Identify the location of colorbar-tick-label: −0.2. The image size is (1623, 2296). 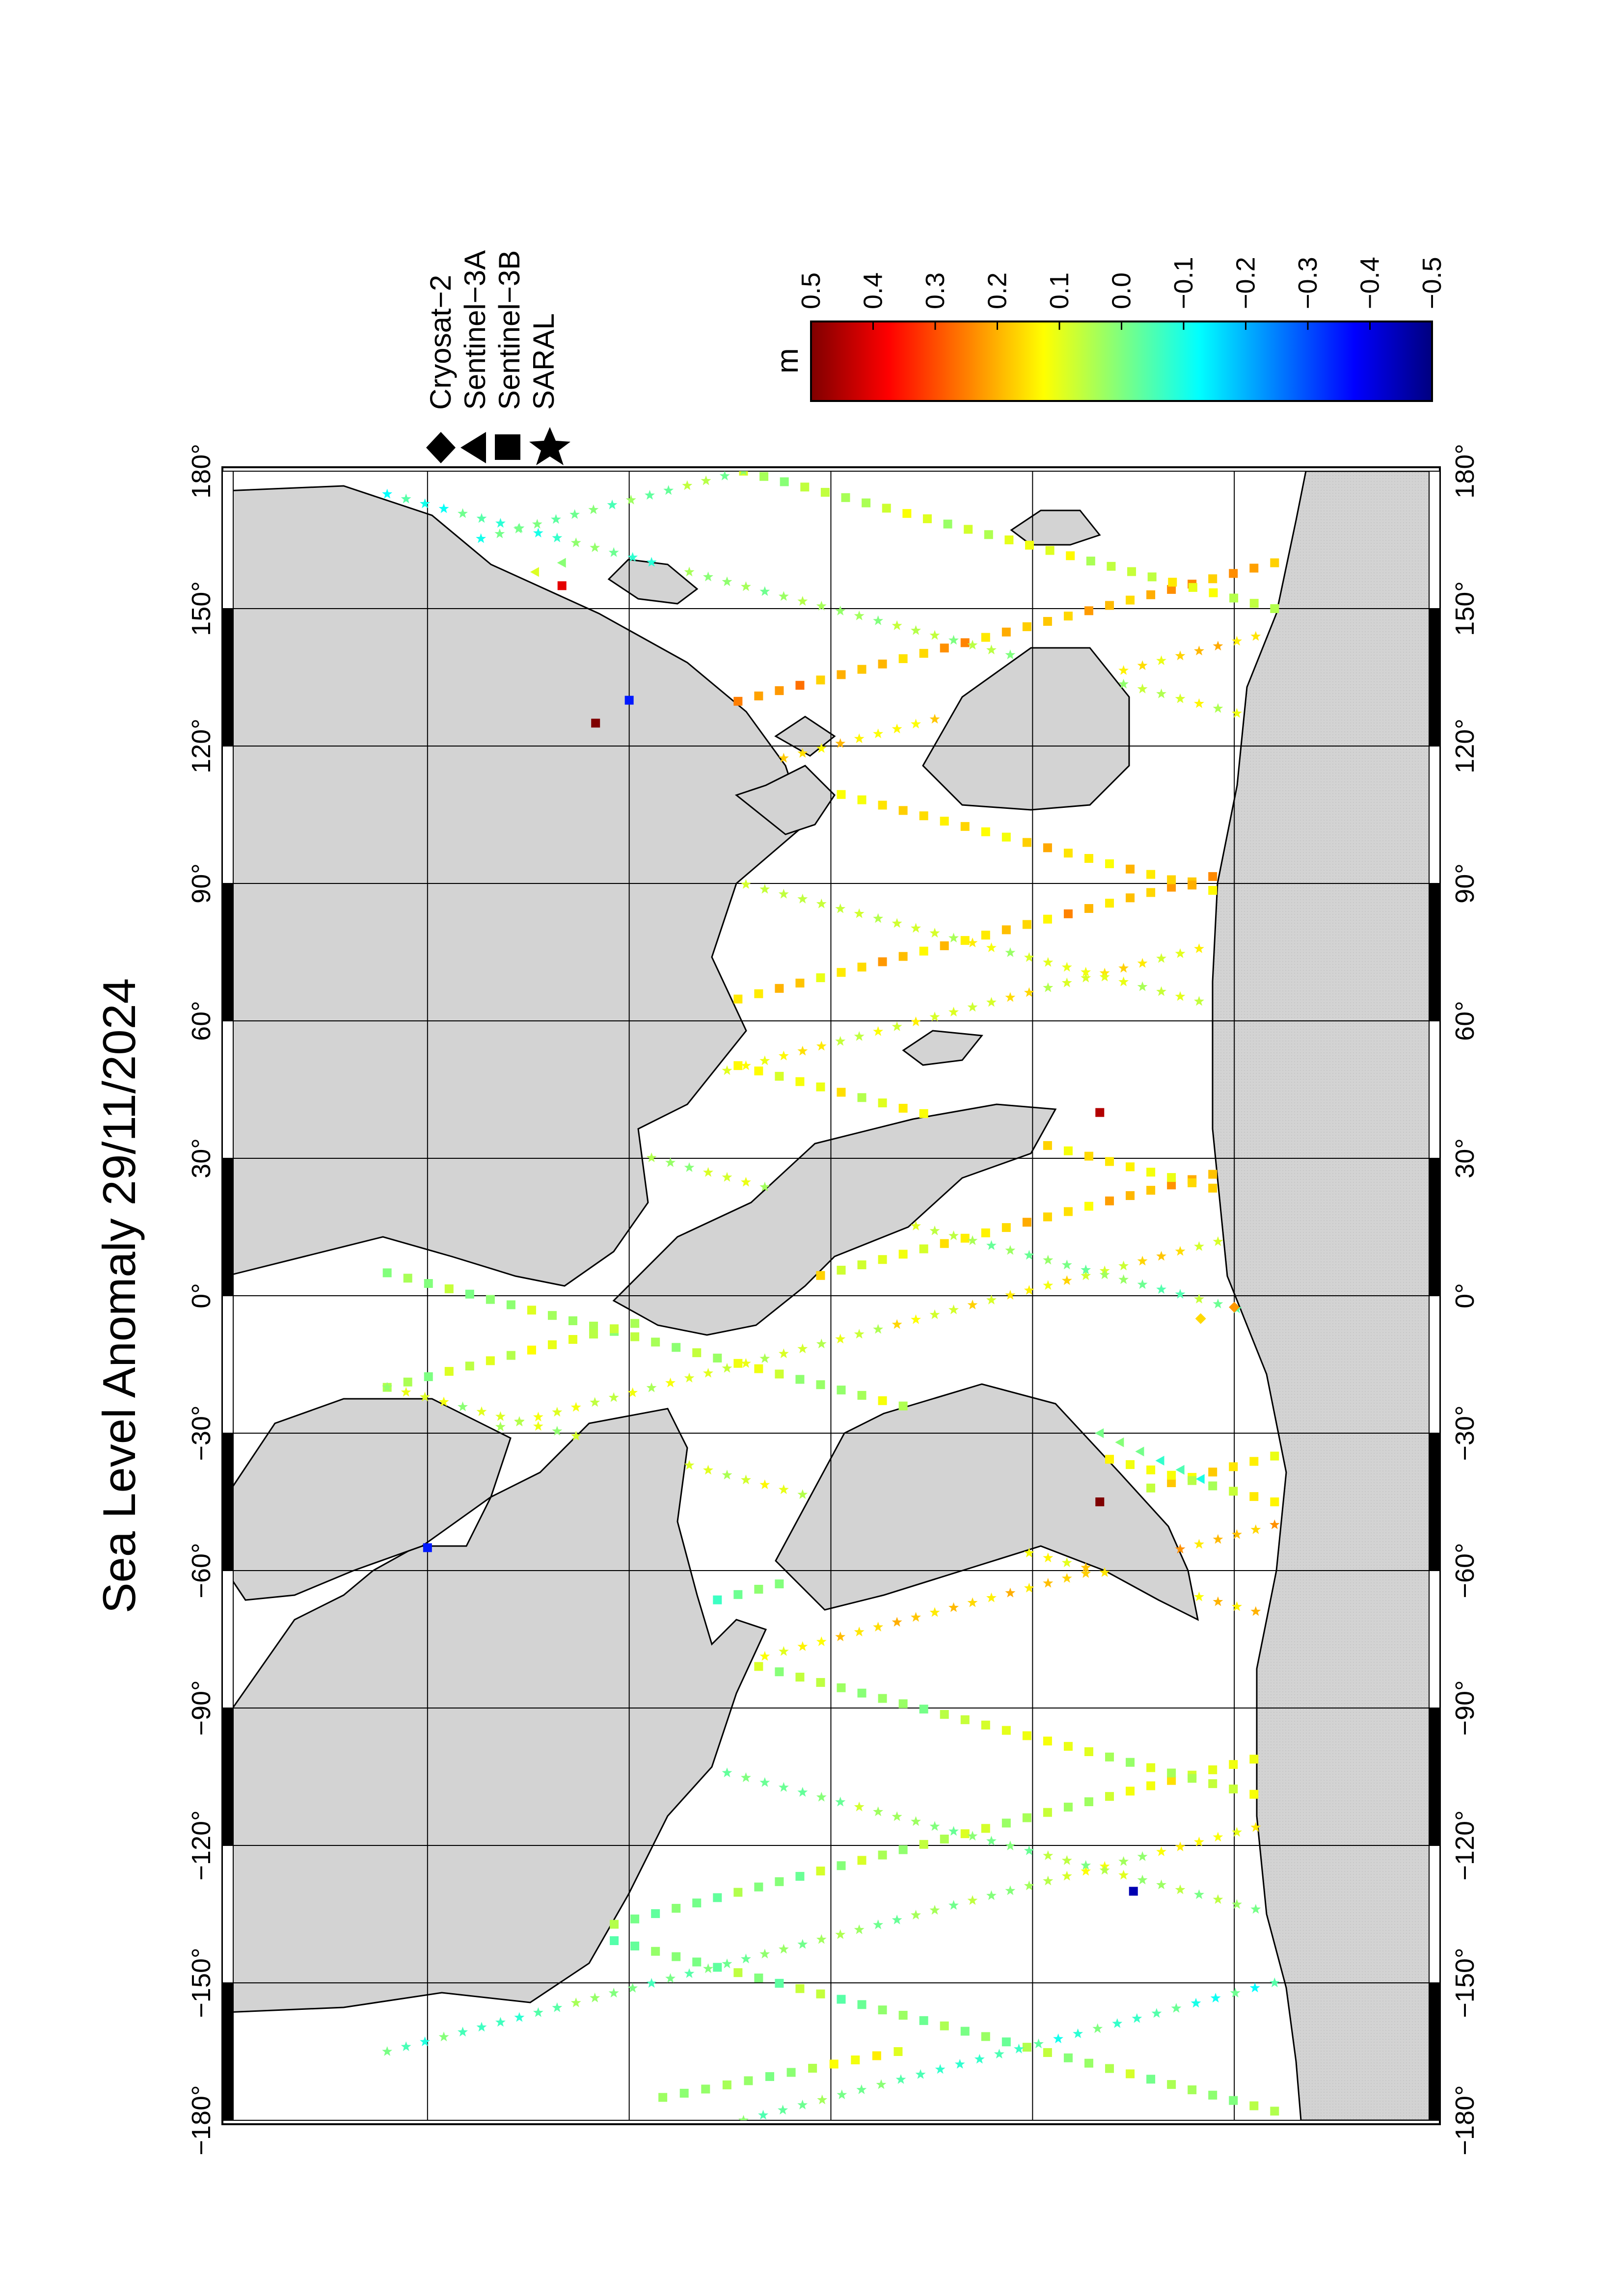
(1246, 283).